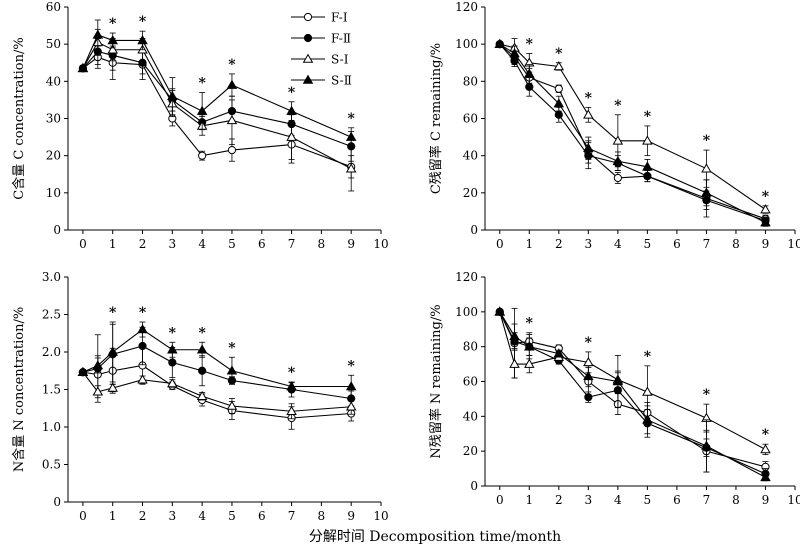  Describe the element at coordinates (466, 7) in the screenshot. I see `y-tick-label: 120` at that location.